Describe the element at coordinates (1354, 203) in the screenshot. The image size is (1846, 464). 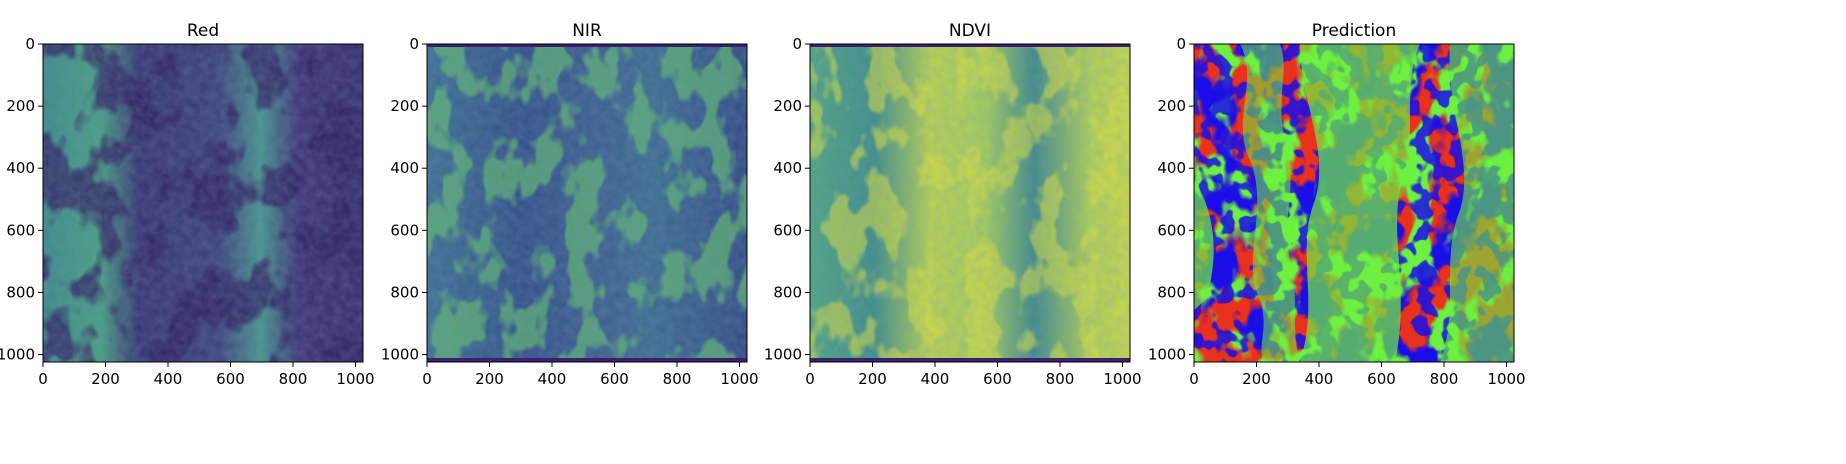
I see `panel-prediction` at that location.